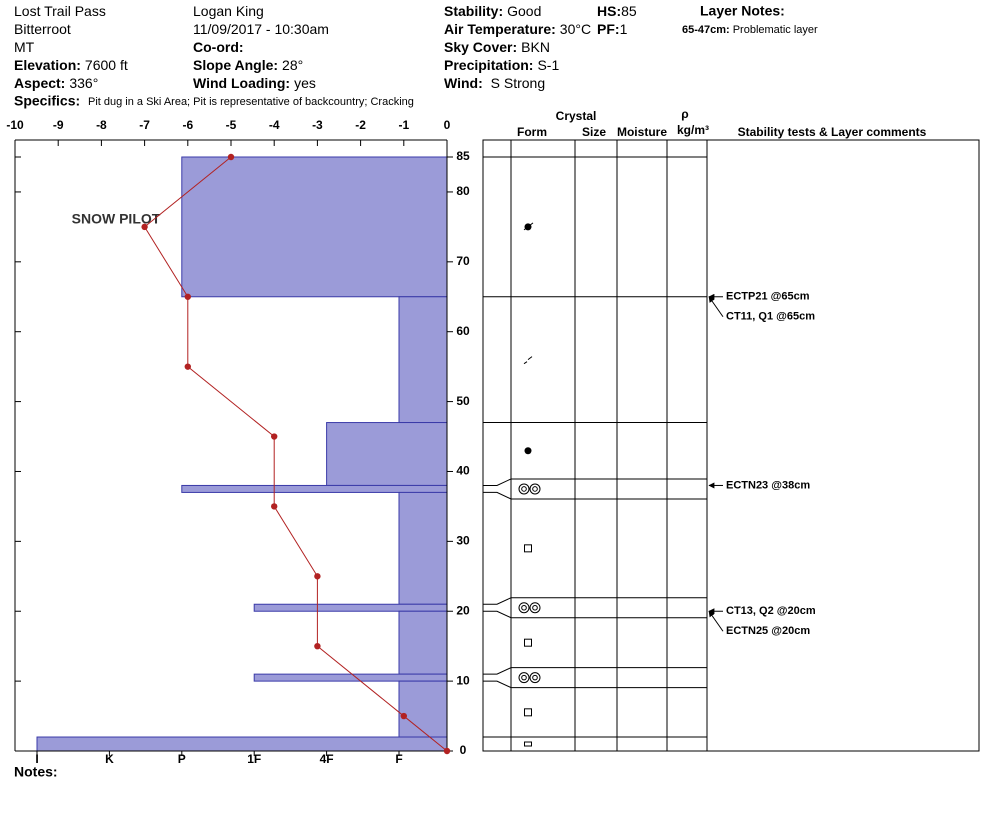 This screenshot has width=994, height=840. What do you see at coordinates (241, 83) in the screenshot?
I see `field-label: Wind Loading:` at bounding box center [241, 83].